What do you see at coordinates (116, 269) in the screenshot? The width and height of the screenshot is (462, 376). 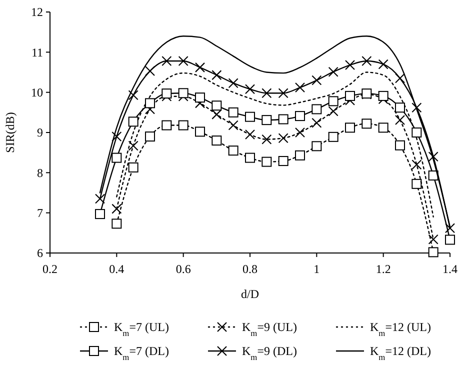 I see `x-tick-label: 0.4` at bounding box center [116, 269].